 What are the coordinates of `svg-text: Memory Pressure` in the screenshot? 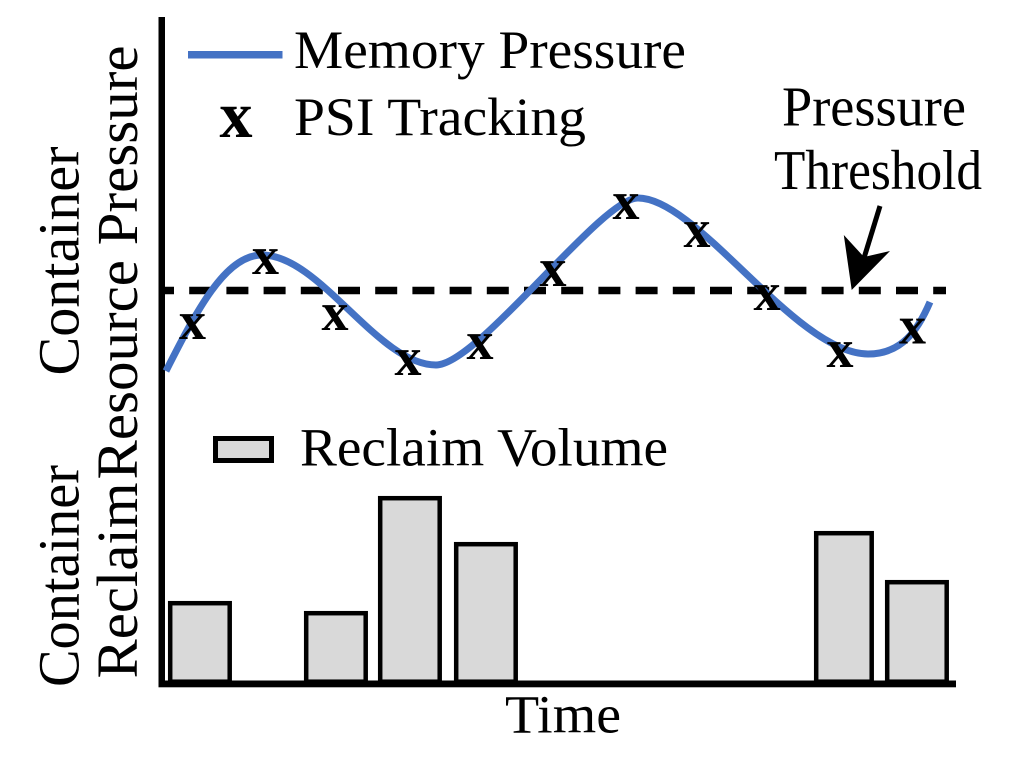 It's located at (490, 50).